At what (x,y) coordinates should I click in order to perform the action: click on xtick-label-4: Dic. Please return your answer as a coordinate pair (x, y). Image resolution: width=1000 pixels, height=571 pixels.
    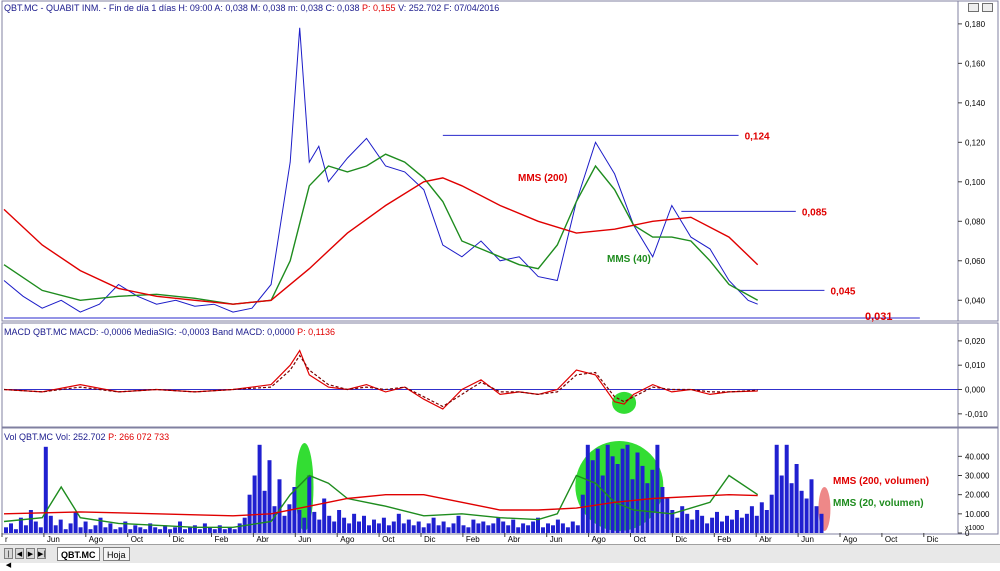
    Looking at the image, I should click on (179, 539).